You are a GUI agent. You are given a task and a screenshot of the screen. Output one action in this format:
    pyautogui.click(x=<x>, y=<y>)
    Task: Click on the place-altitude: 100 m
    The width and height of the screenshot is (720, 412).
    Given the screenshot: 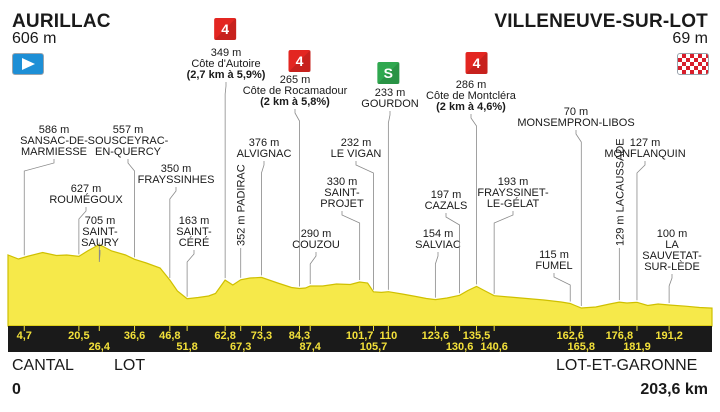 What is the action you would take?
    pyautogui.click(x=672, y=234)
    